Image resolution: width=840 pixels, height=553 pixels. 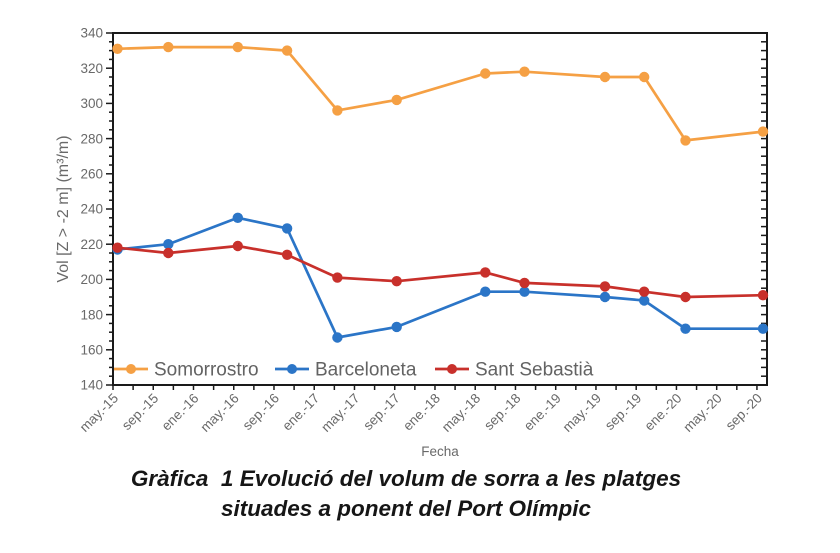 I want to click on y-axis-tick-label: 160, so click(x=91, y=350).